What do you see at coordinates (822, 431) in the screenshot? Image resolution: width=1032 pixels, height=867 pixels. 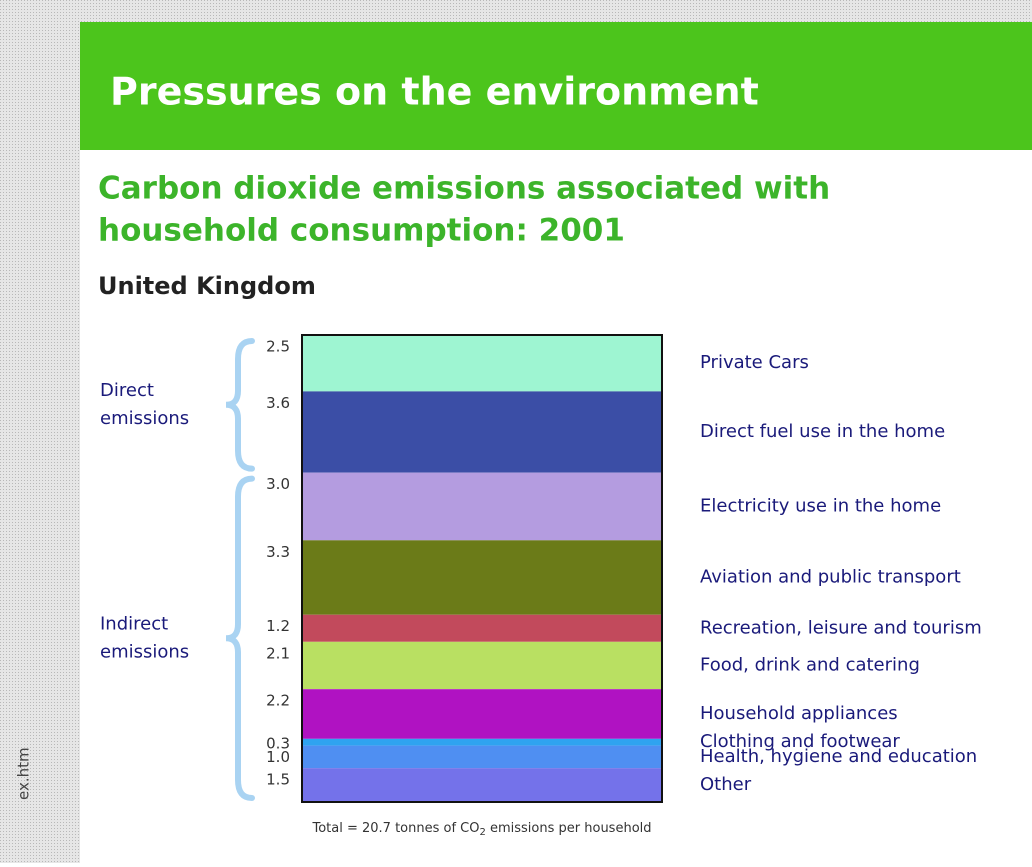 I see `category-label: Direct fuel use in the home` at bounding box center [822, 431].